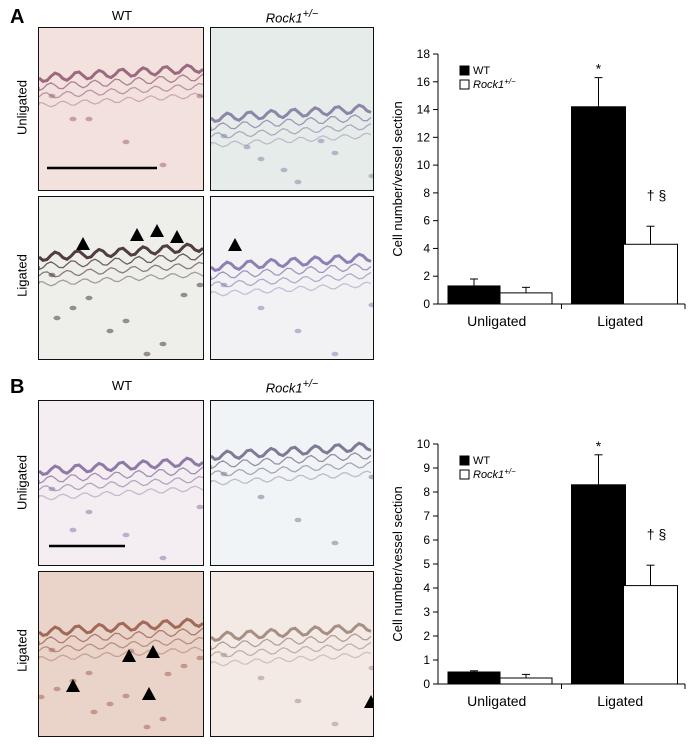  Describe the element at coordinates (292, 109) in the screenshot. I see `micrograph-rock1-unligated-a` at that location.